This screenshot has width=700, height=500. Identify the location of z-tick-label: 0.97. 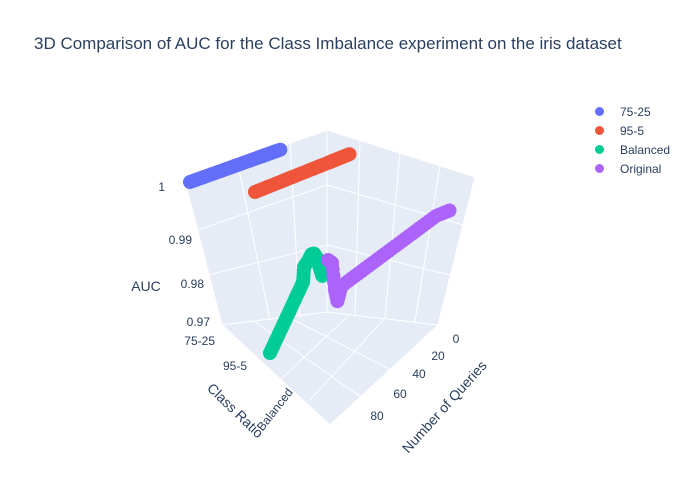
(199, 322).